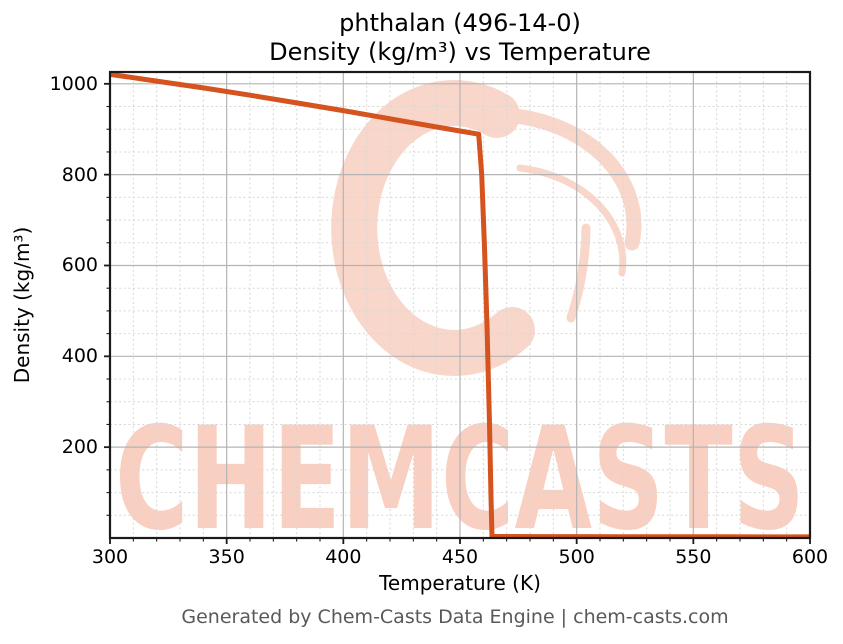 The height and width of the screenshot is (644, 843). Describe the element at coordinates (460, 583) in the screenshot. I see `x-axis-label: Temperature (K)` at that location.